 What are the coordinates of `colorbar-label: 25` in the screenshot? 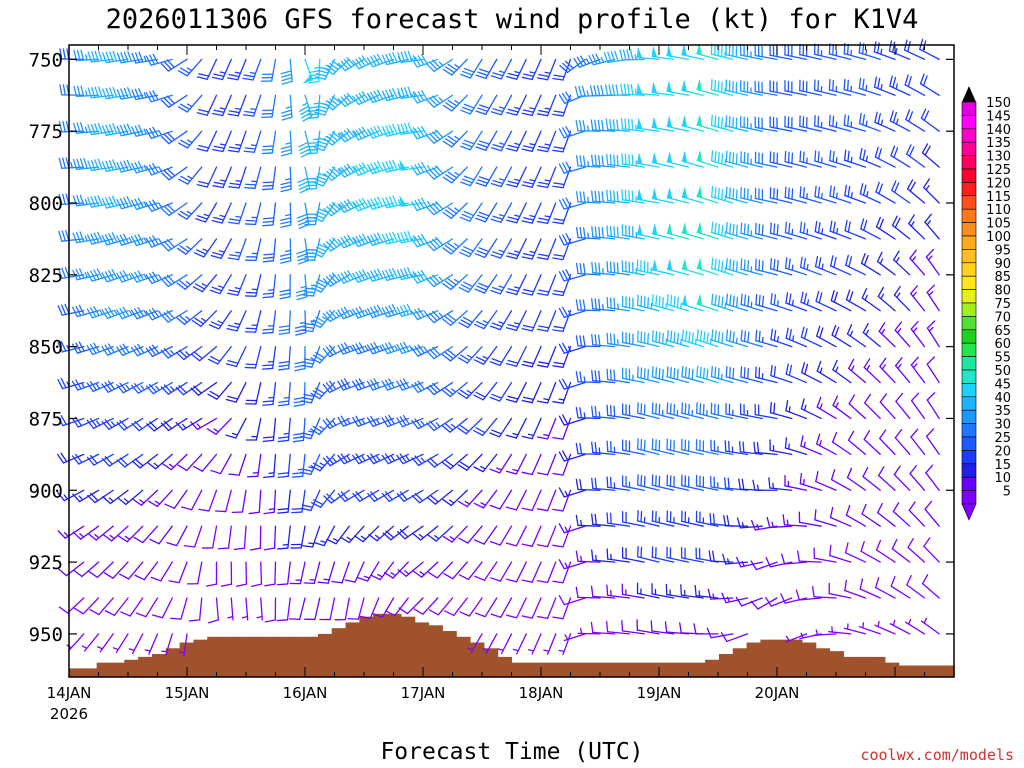 It's located at (1002, 438).